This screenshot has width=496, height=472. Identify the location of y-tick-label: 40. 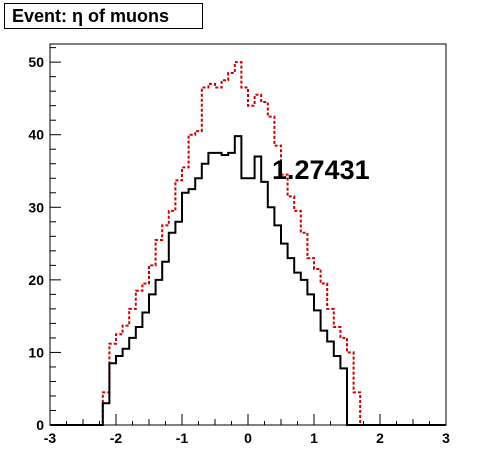
(36, 135).